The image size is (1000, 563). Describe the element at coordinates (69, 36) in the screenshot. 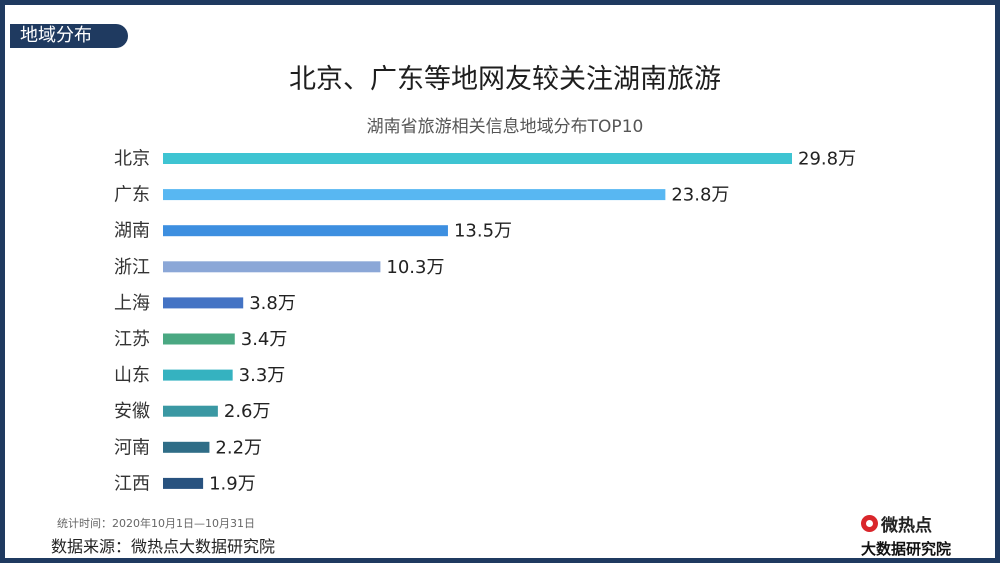

I see `section-tag: 地域分布` at that location.